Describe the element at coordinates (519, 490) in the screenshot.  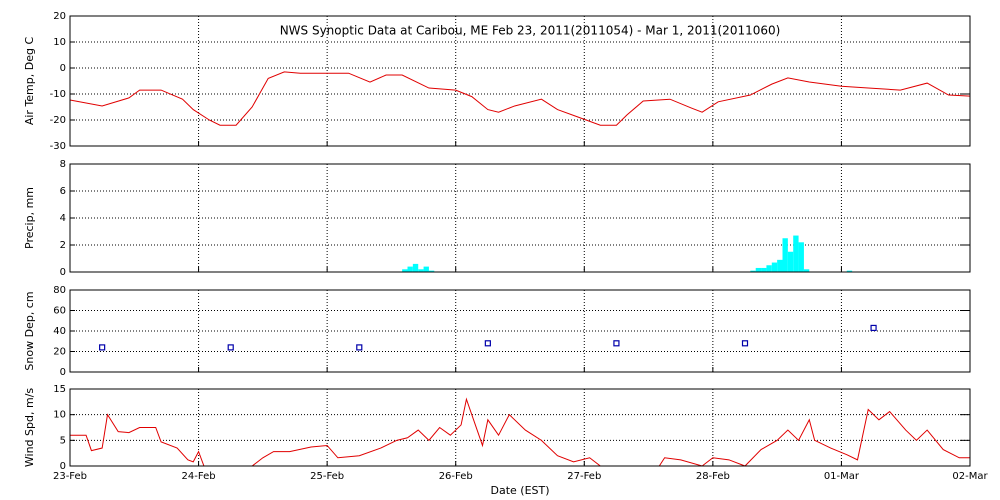
I see `x-axis-label: Date (EST)` at that location.